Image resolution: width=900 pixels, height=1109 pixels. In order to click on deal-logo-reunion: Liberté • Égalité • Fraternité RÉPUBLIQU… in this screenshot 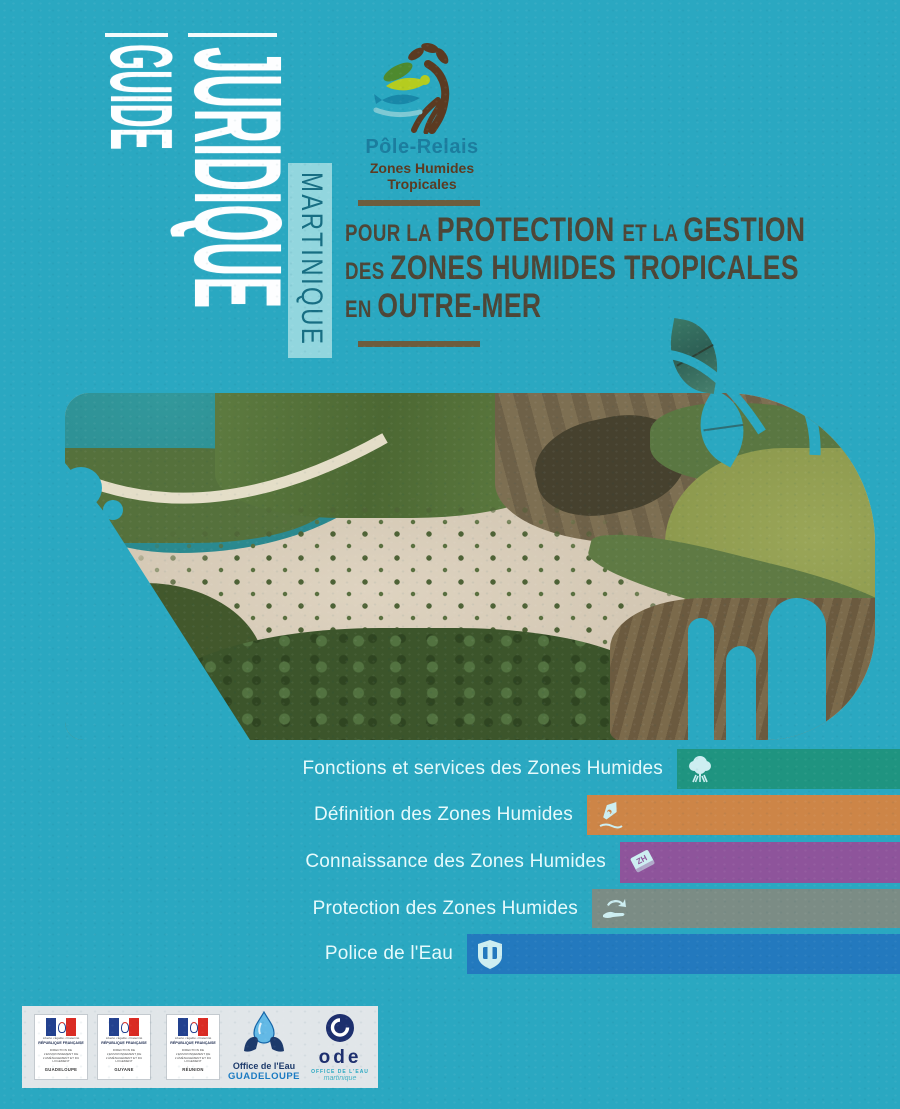, I will do `click(193, 1047)`.